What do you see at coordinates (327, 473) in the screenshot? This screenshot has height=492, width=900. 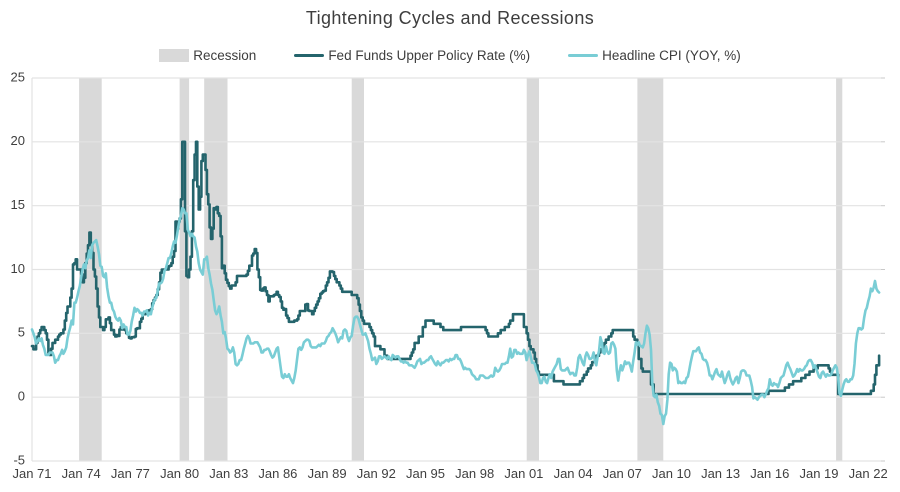 I see `x-tick-label: Jan 89` at bounding box center [327, 473].